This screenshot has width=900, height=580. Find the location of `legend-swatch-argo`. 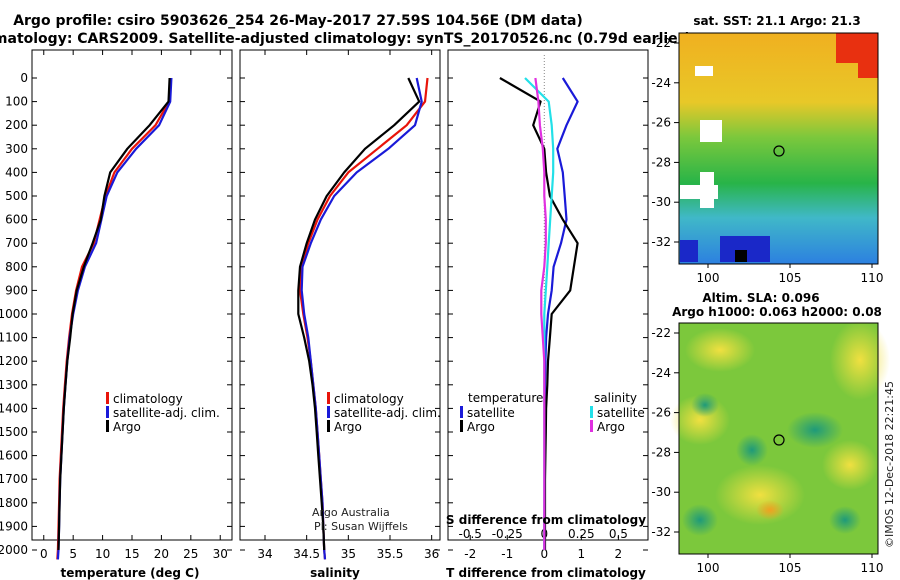

legend-swatch-argo is located at coordinates (107, 426).